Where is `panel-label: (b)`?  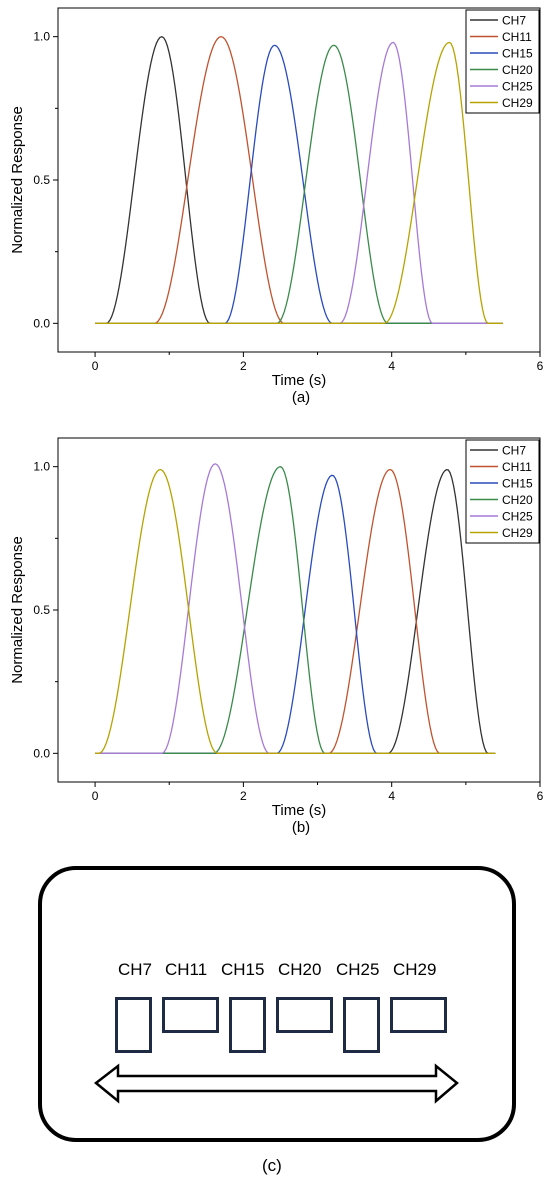 panel-label: (b) is located at coordinates (301, 827).